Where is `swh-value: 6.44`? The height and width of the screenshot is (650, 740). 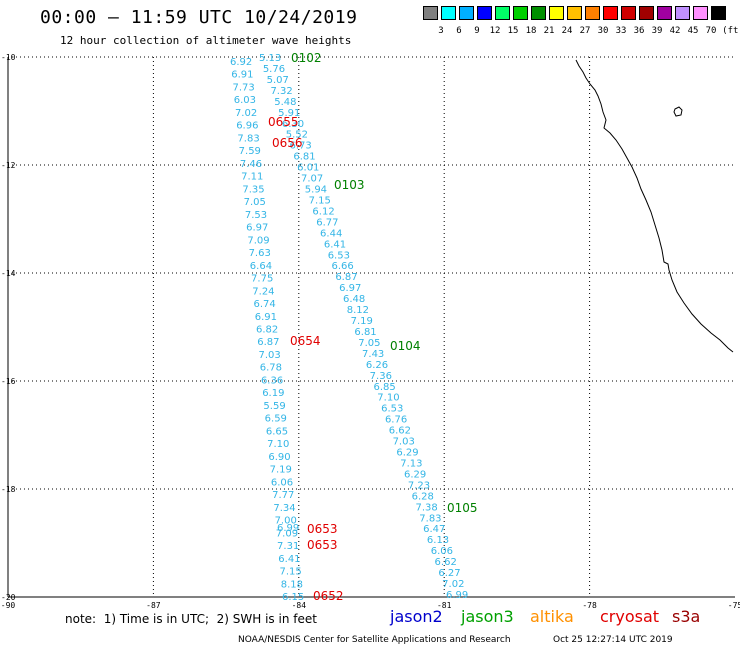 swh-value: 6.44 is located at coordinates (331, 233).